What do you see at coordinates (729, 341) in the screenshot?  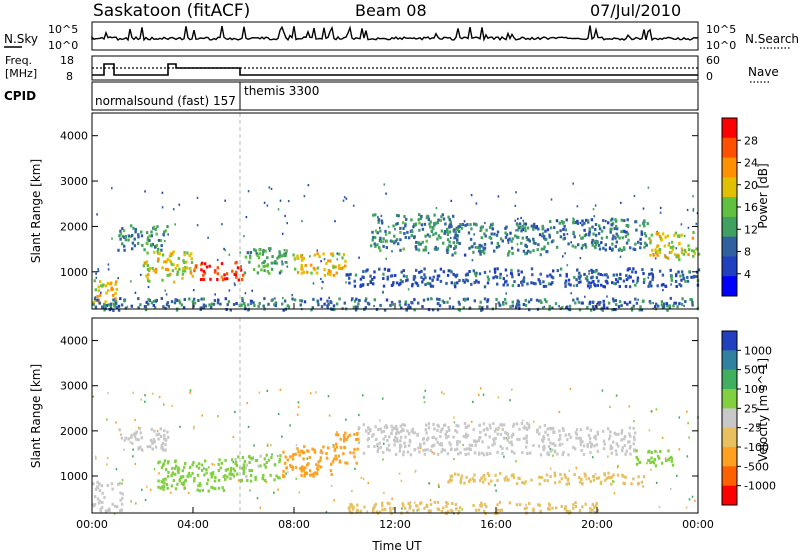 I see `colorbar-swatch` at bounding box center [729, 341].